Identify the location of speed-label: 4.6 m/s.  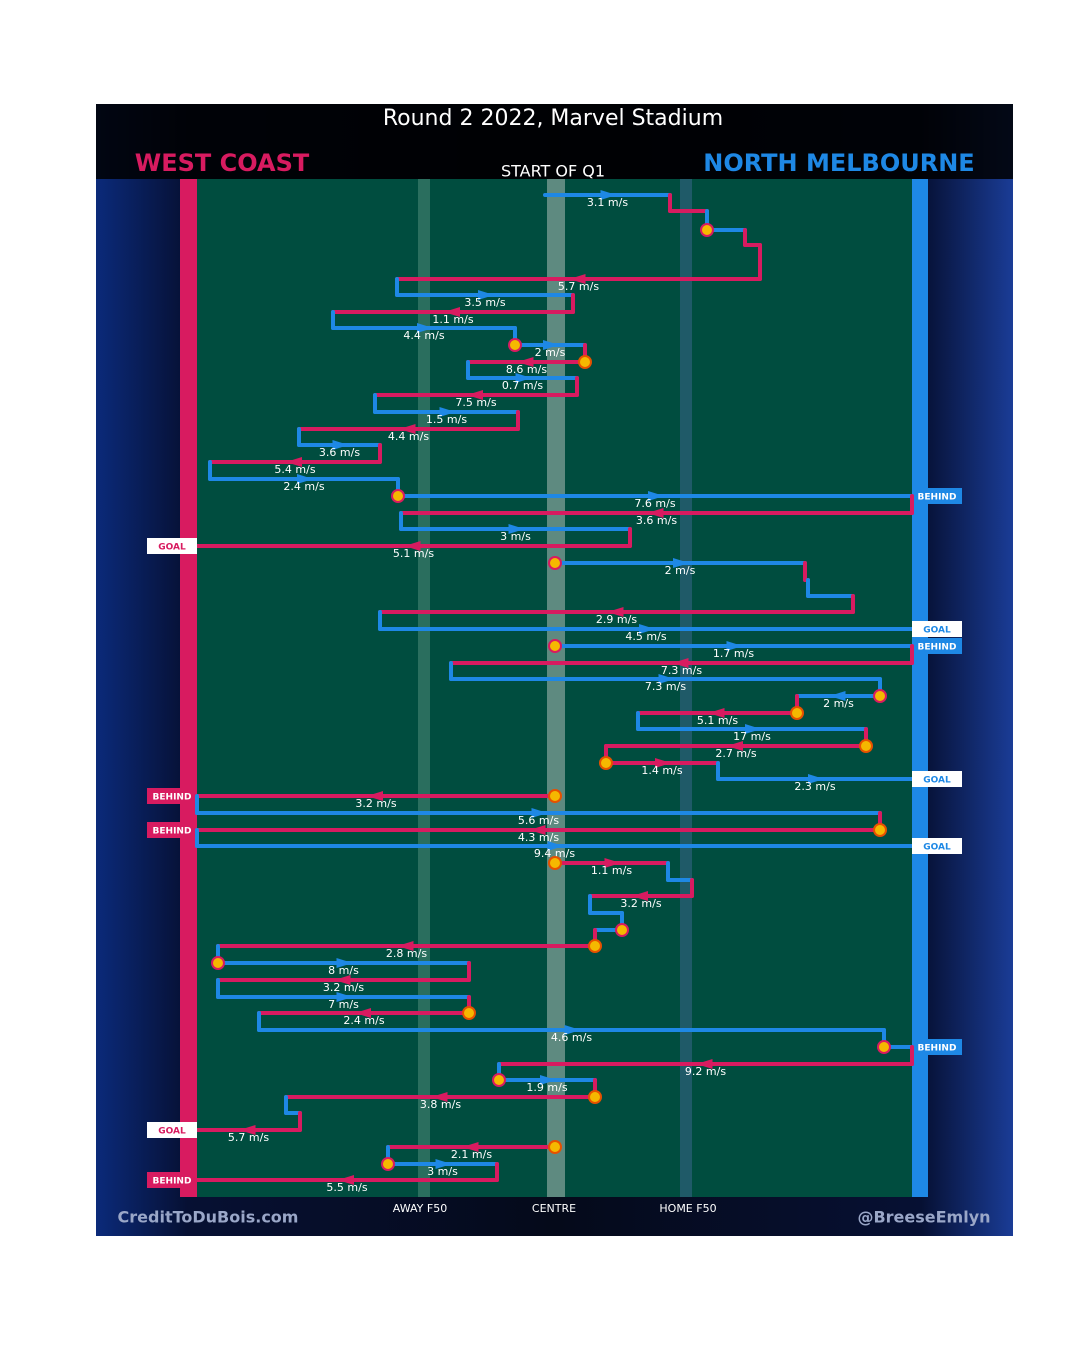
(571, 1037).